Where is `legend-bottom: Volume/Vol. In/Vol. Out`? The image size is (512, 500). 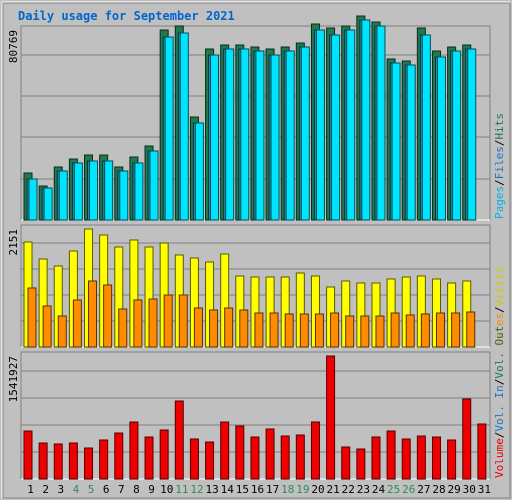
legend-bottom: Volume/Vol. In/Vol. Out is located at coordinates (499, 402).